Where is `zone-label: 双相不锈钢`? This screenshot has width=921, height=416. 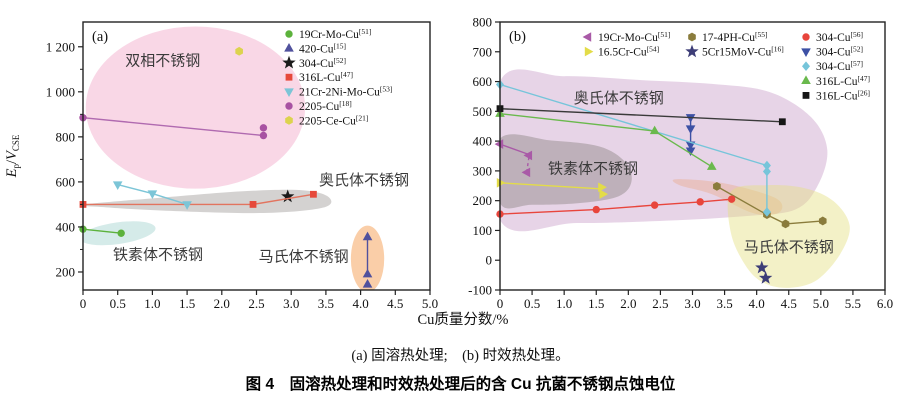 zone-label: 双相不锈钢 is located at coordinates (162, 60).